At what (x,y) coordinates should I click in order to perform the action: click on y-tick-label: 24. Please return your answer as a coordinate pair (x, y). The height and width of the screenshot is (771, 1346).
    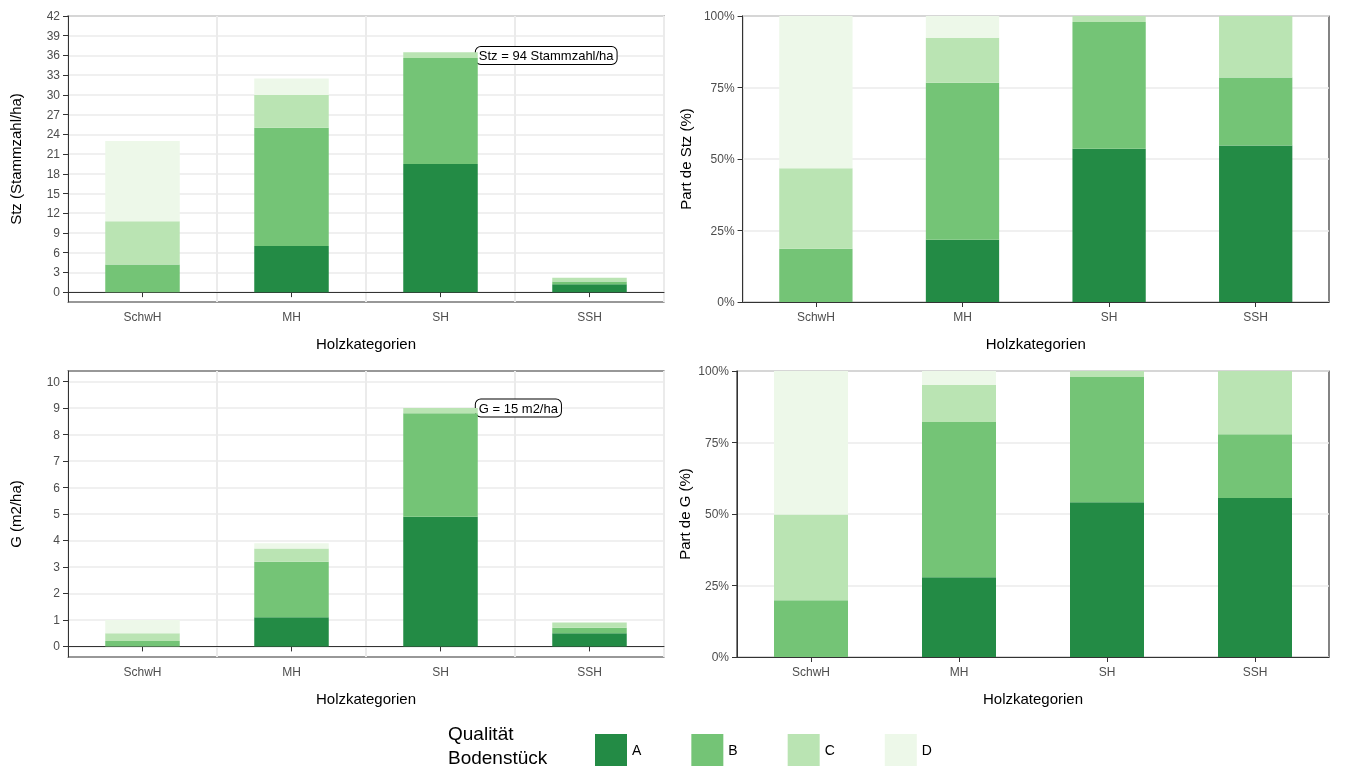
    Looking at the image, I should click on (53, 134).